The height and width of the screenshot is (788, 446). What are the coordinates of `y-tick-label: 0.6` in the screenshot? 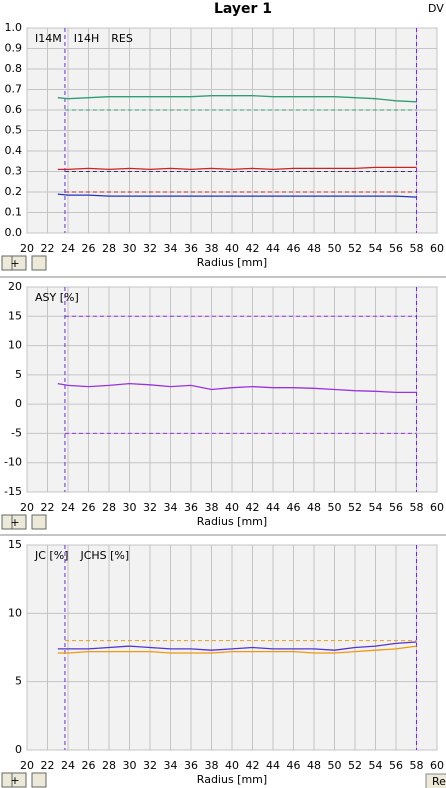 It's located at (14, 109).